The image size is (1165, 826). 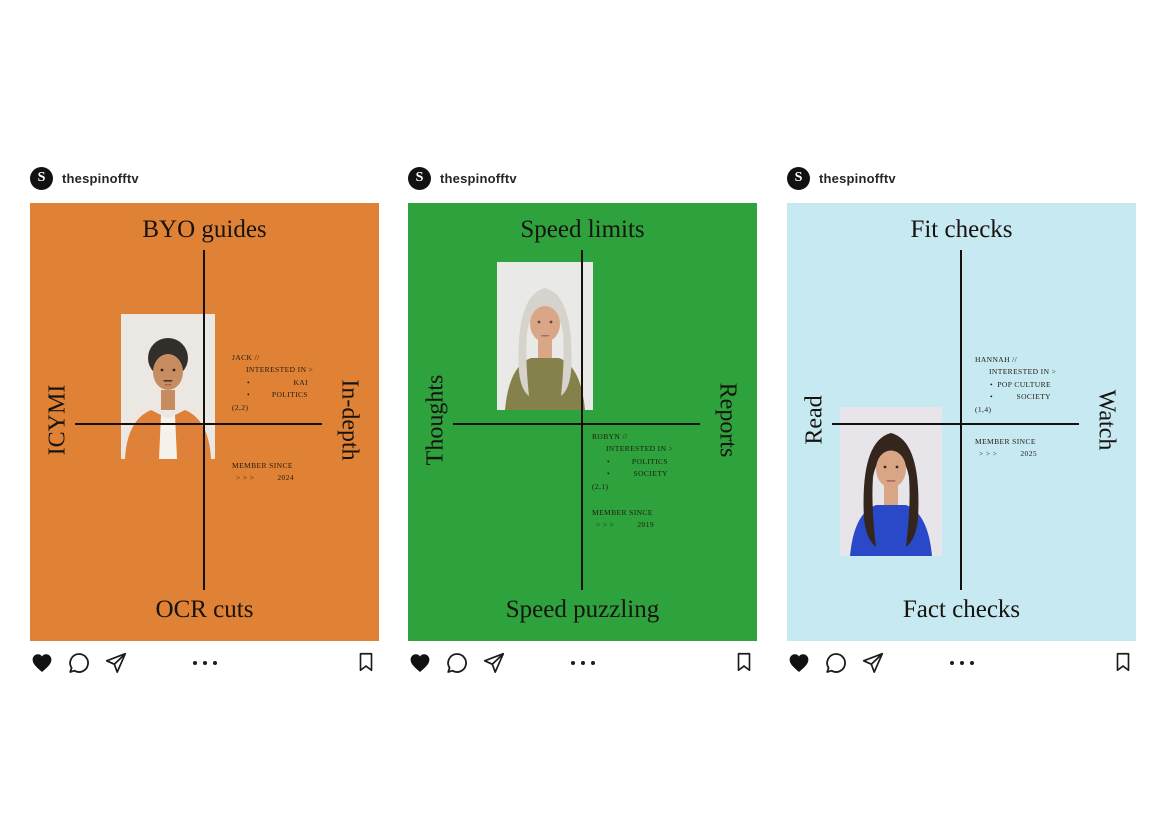 I want to click on member-name: JACK //, so click(x=246, y=357).